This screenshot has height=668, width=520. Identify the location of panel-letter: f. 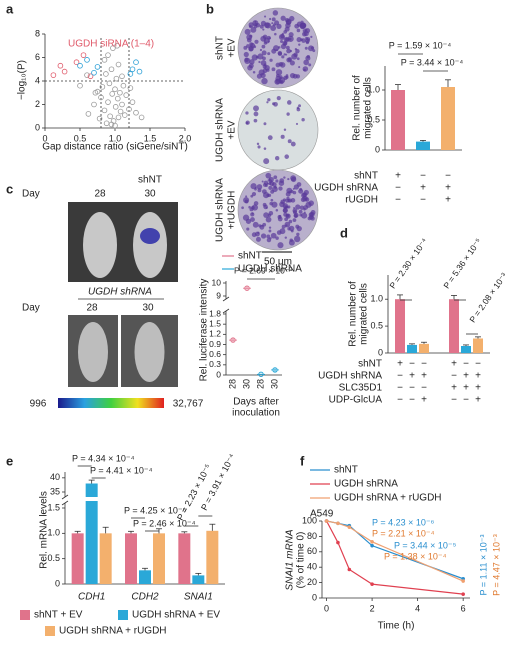
(302, 460).